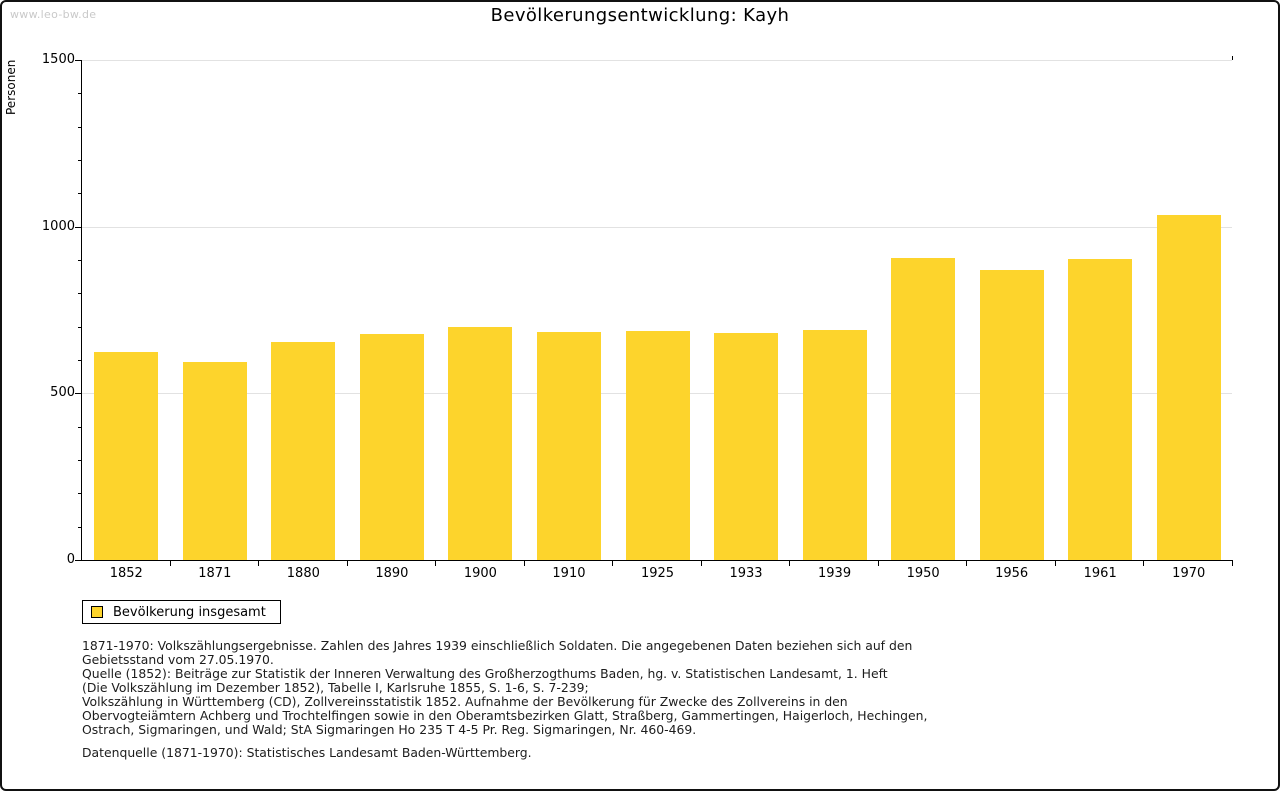 The height and width of the screenshot is (791, 1280). What do you see at coordinates (1012, 573) in the screenshot?
I see `x-tick-label-1956: 1956` at bounding box center [1012, 573].